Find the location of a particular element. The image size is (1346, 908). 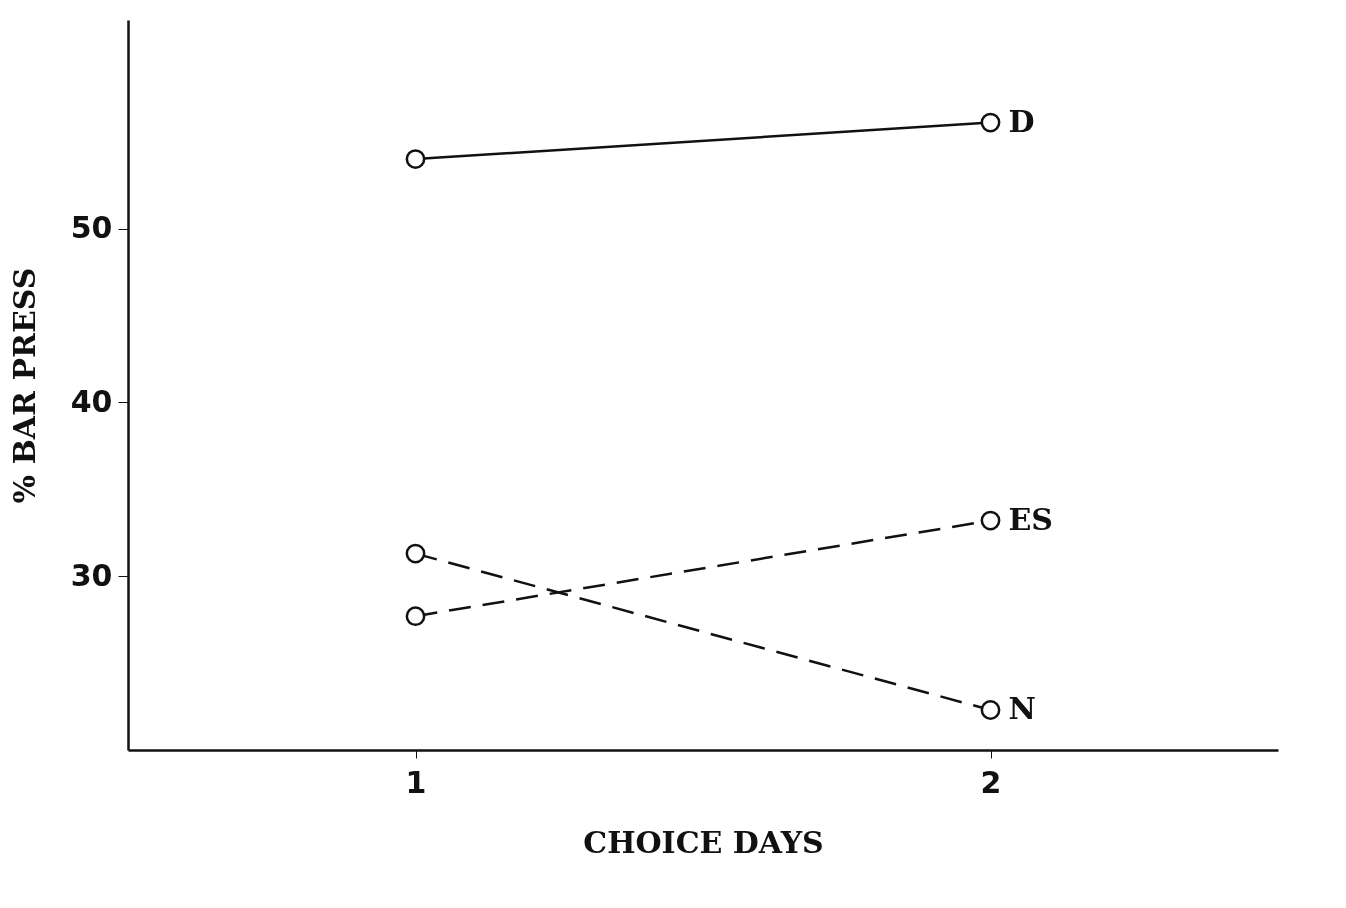

x-tick-label: 1 is located at coordinates (416, 782).